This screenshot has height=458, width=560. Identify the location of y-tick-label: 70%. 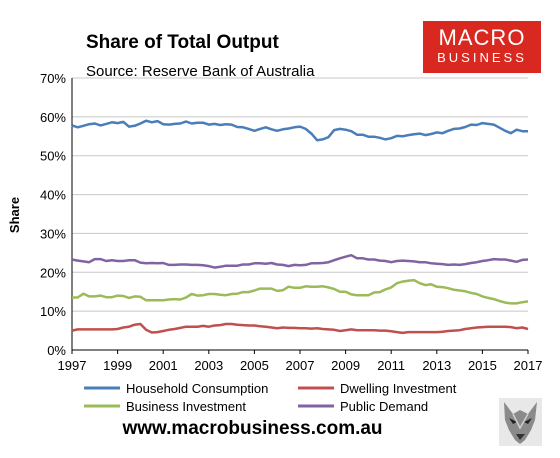
(53, 78).